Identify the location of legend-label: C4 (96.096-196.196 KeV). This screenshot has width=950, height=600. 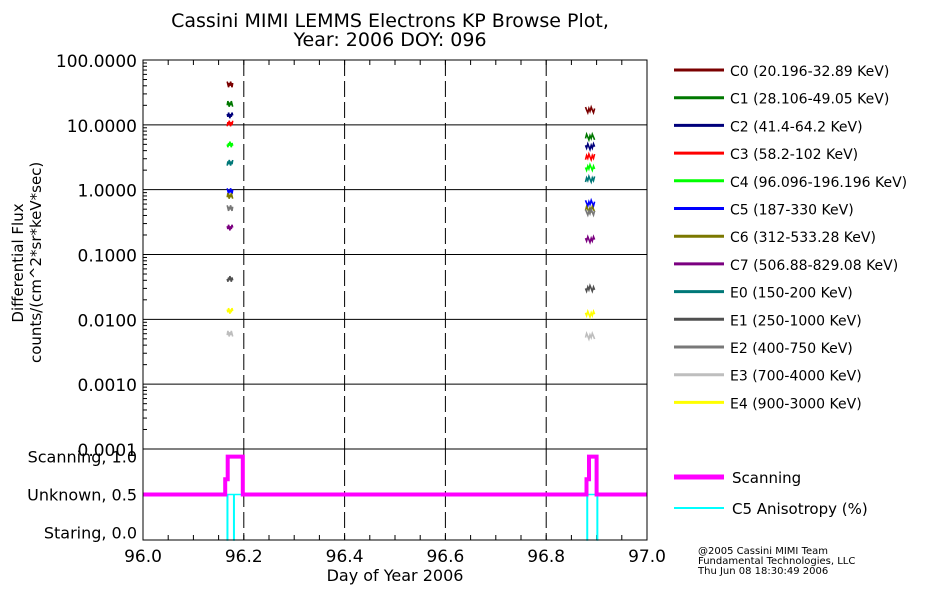
(818, 183).